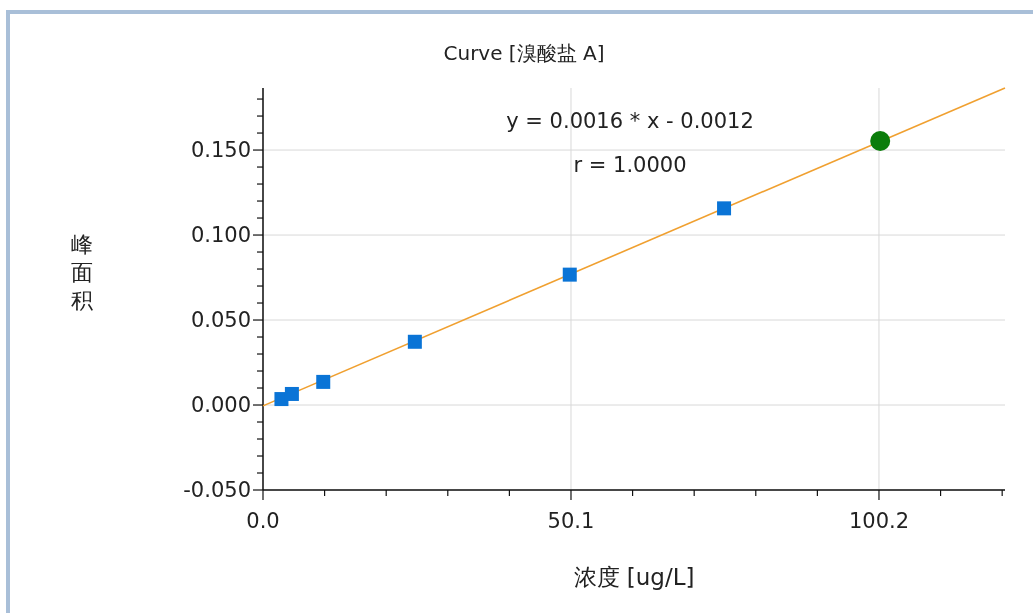 The image size is (1033, 613). Describe the element at coordinates (524, 53) in the screenshot. I see `chart-title: Curve [溴酸盐 A]` at that location.